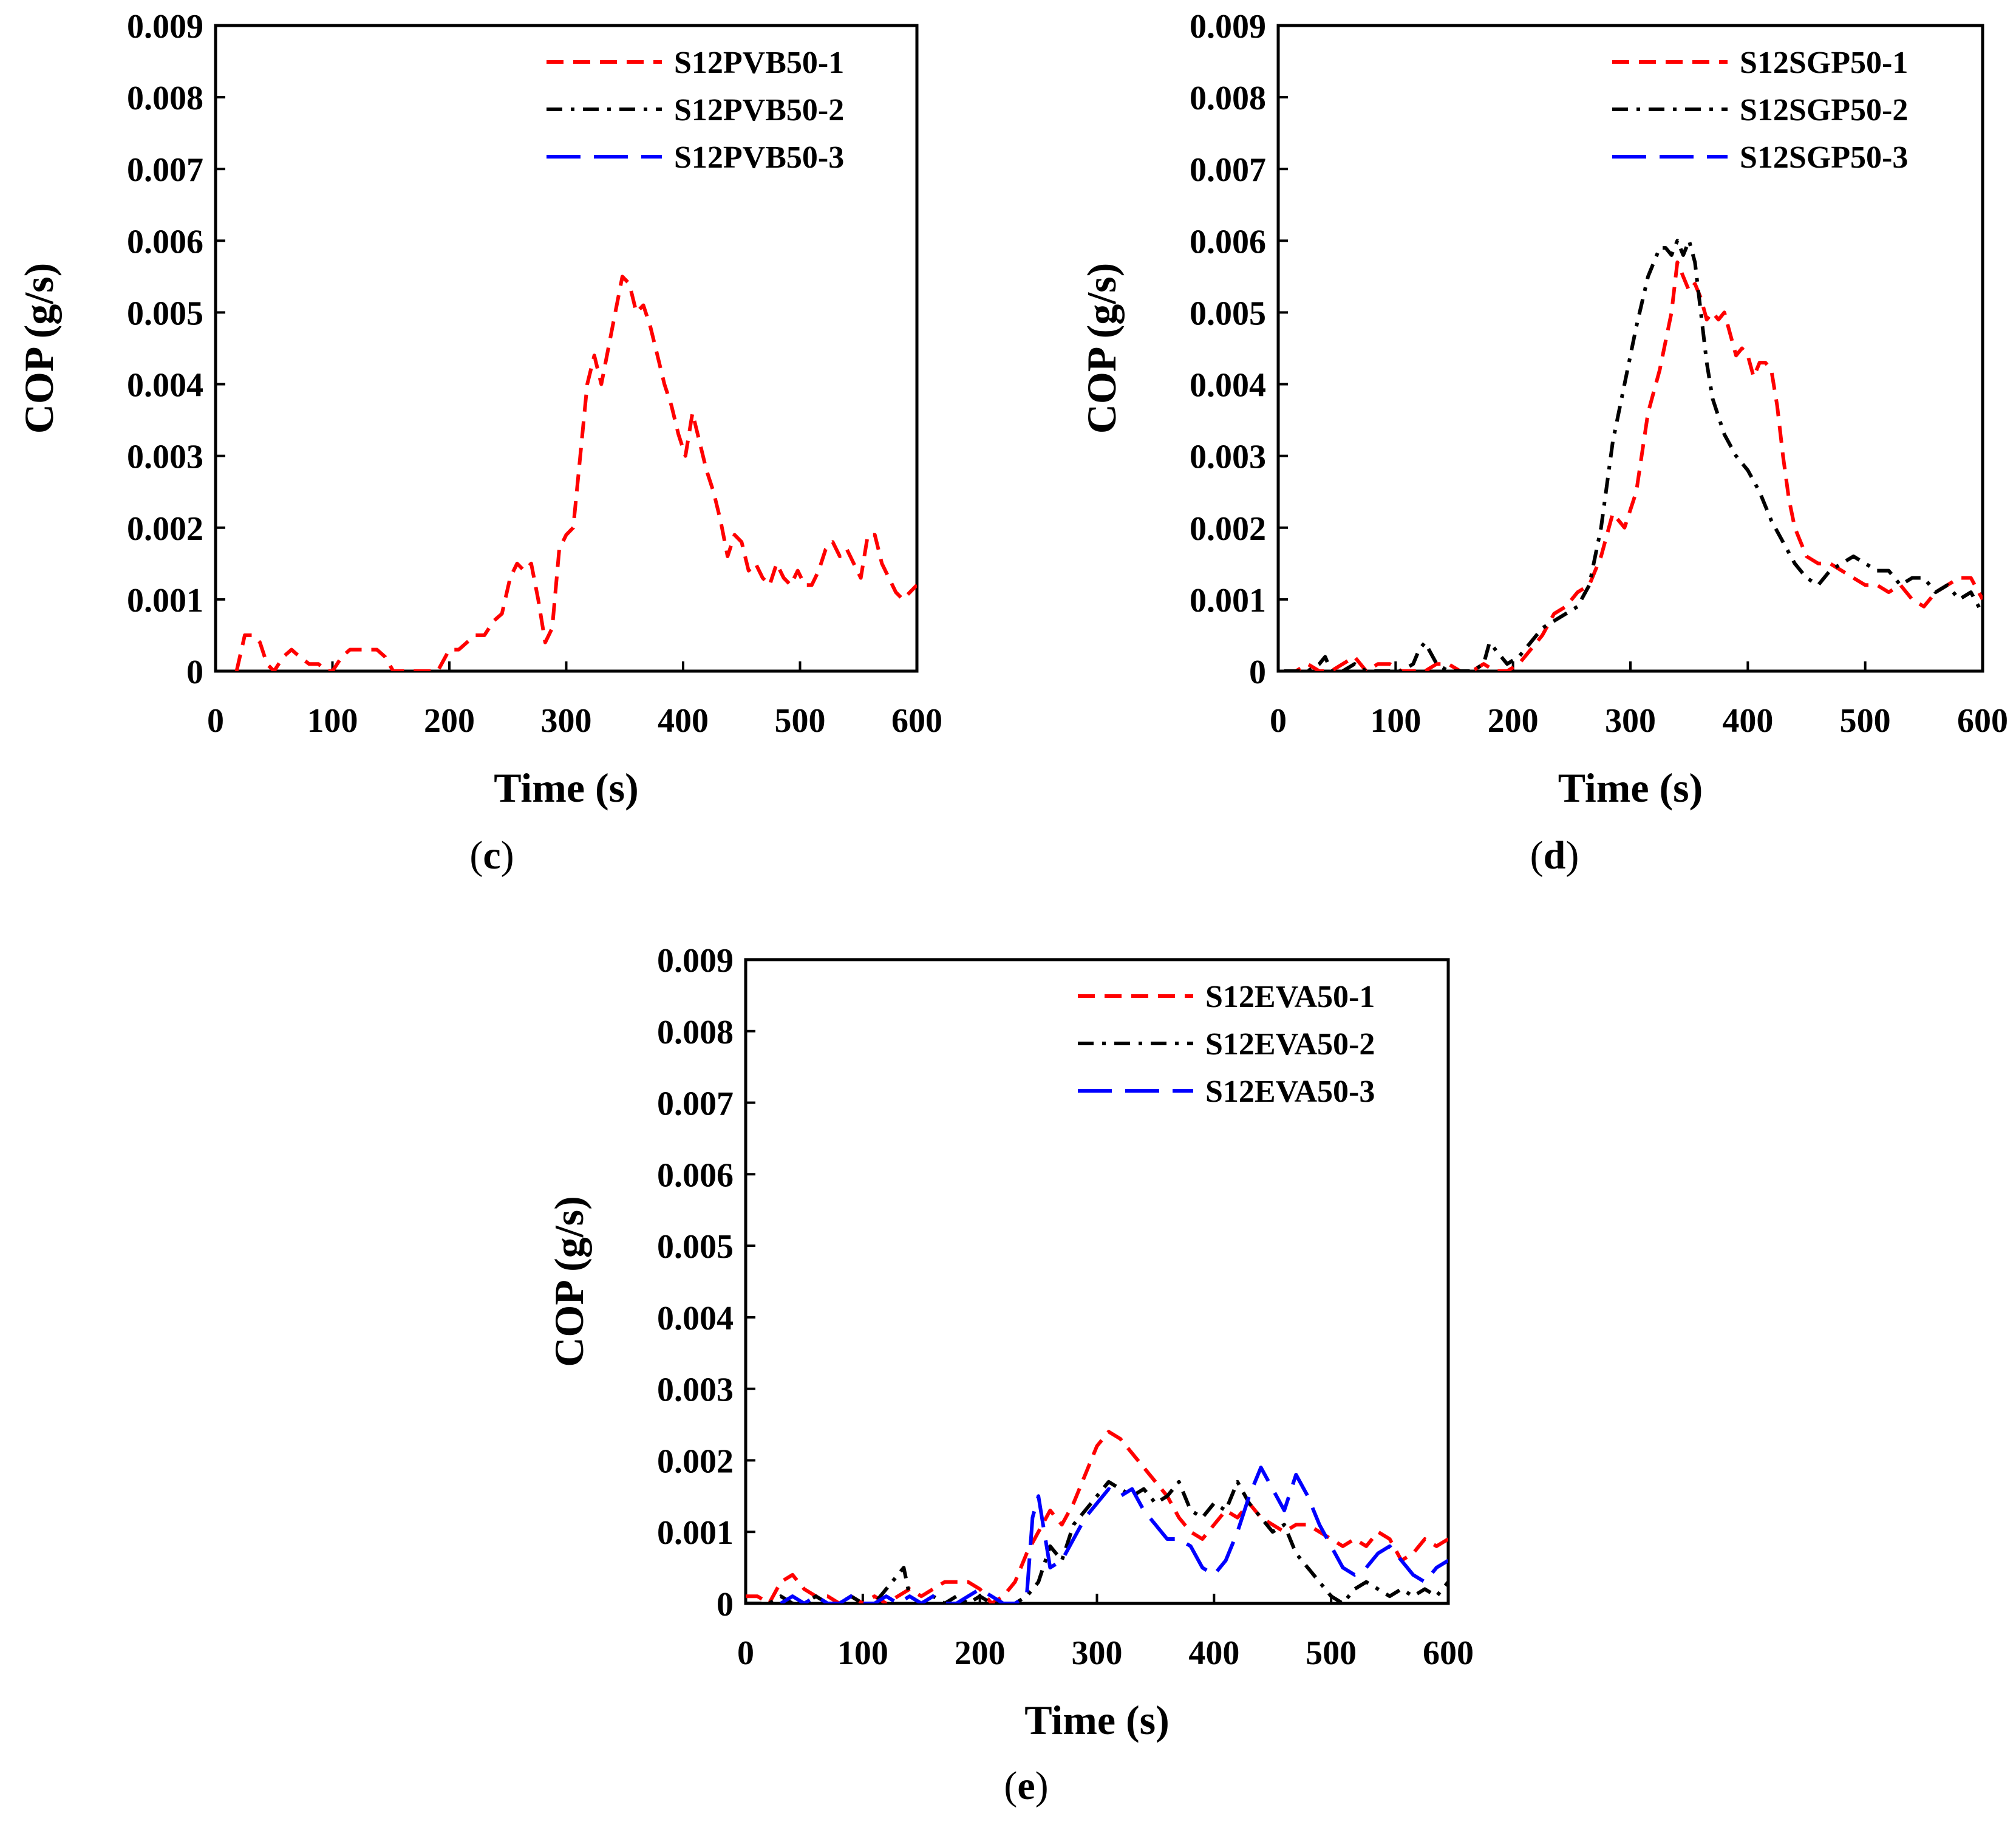 Image resolution: width=2016 pixels, height=1833 pixels. What do you see at coordinates (759, 158) in the screenshot?
I see `legend-label: S12PVB50-3` at bounding box center [759, 158].